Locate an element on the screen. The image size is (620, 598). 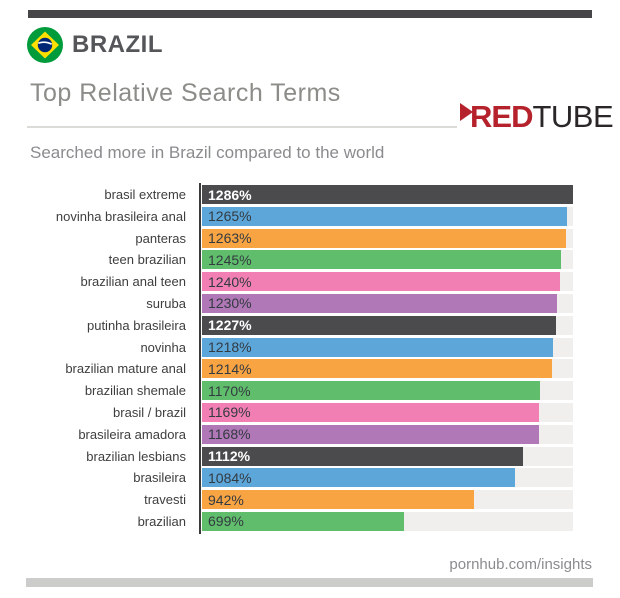
bar-value-label: 1263% is located at coordinates (230, 238).